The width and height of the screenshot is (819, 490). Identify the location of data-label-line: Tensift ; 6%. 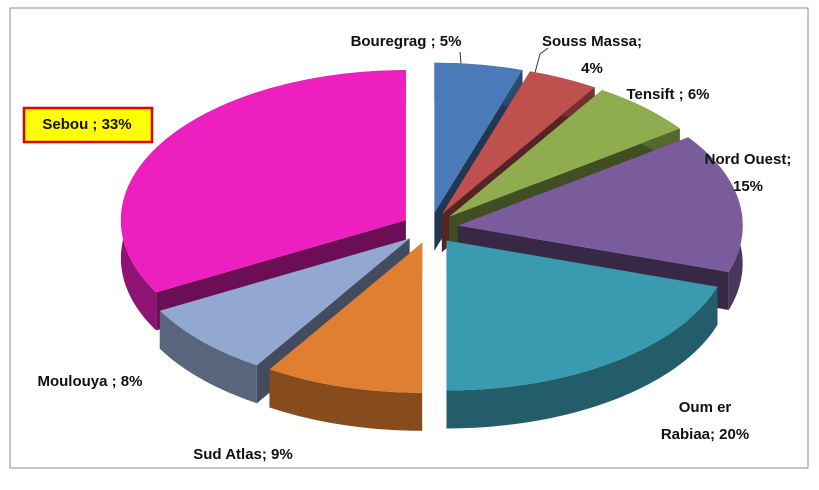
(667, 94).